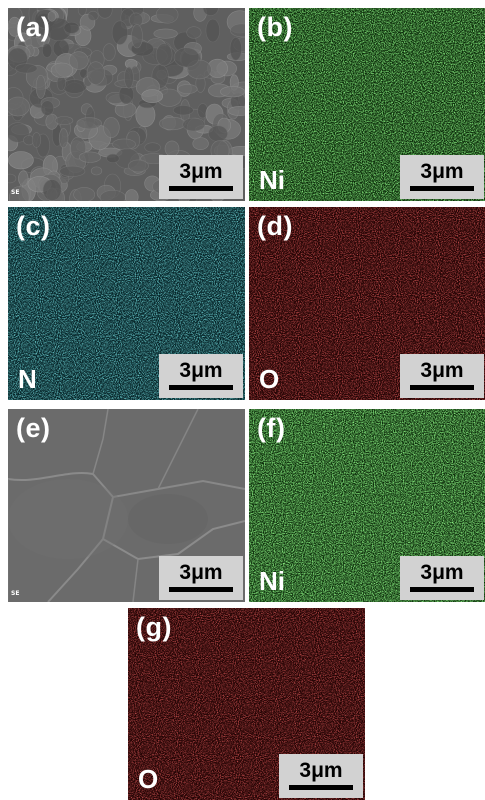 The width and height of the screenshot is (485, 800). What do you see at coordinates (33, 226) in the screenshot?
I see `panel-label: (c)` at bounding box center [33, 226].